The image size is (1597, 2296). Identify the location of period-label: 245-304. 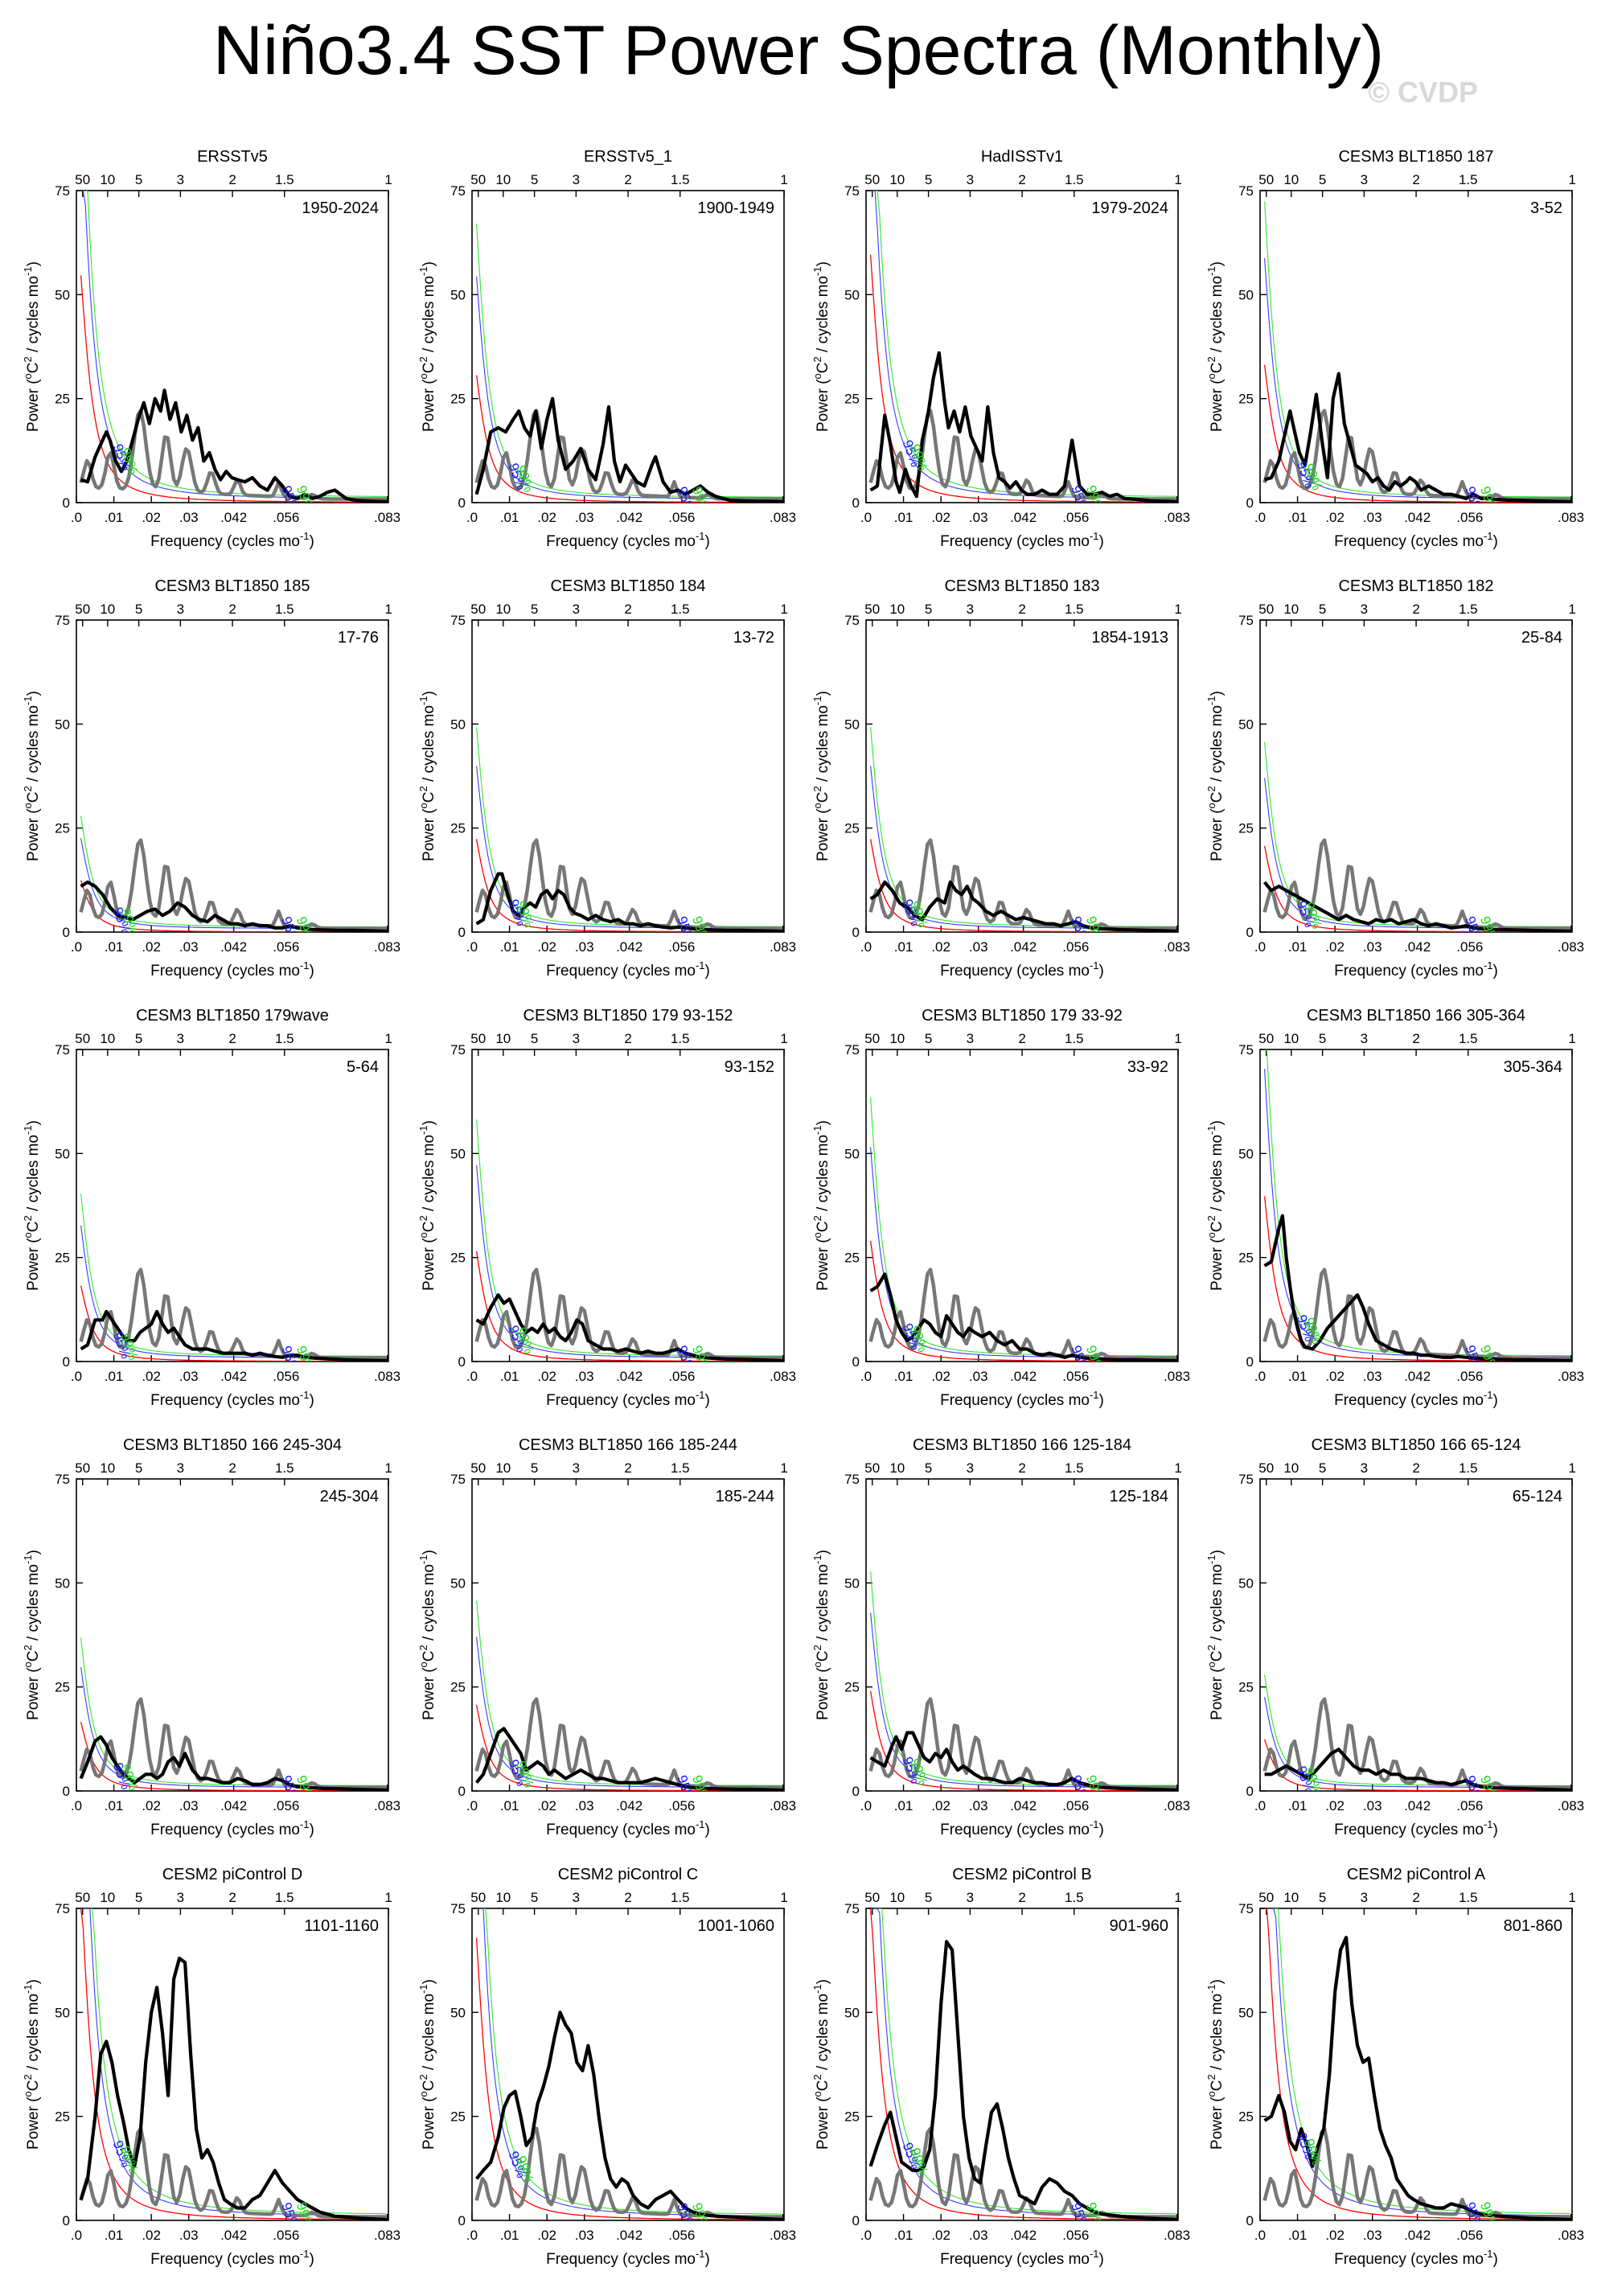
(349, 1496).